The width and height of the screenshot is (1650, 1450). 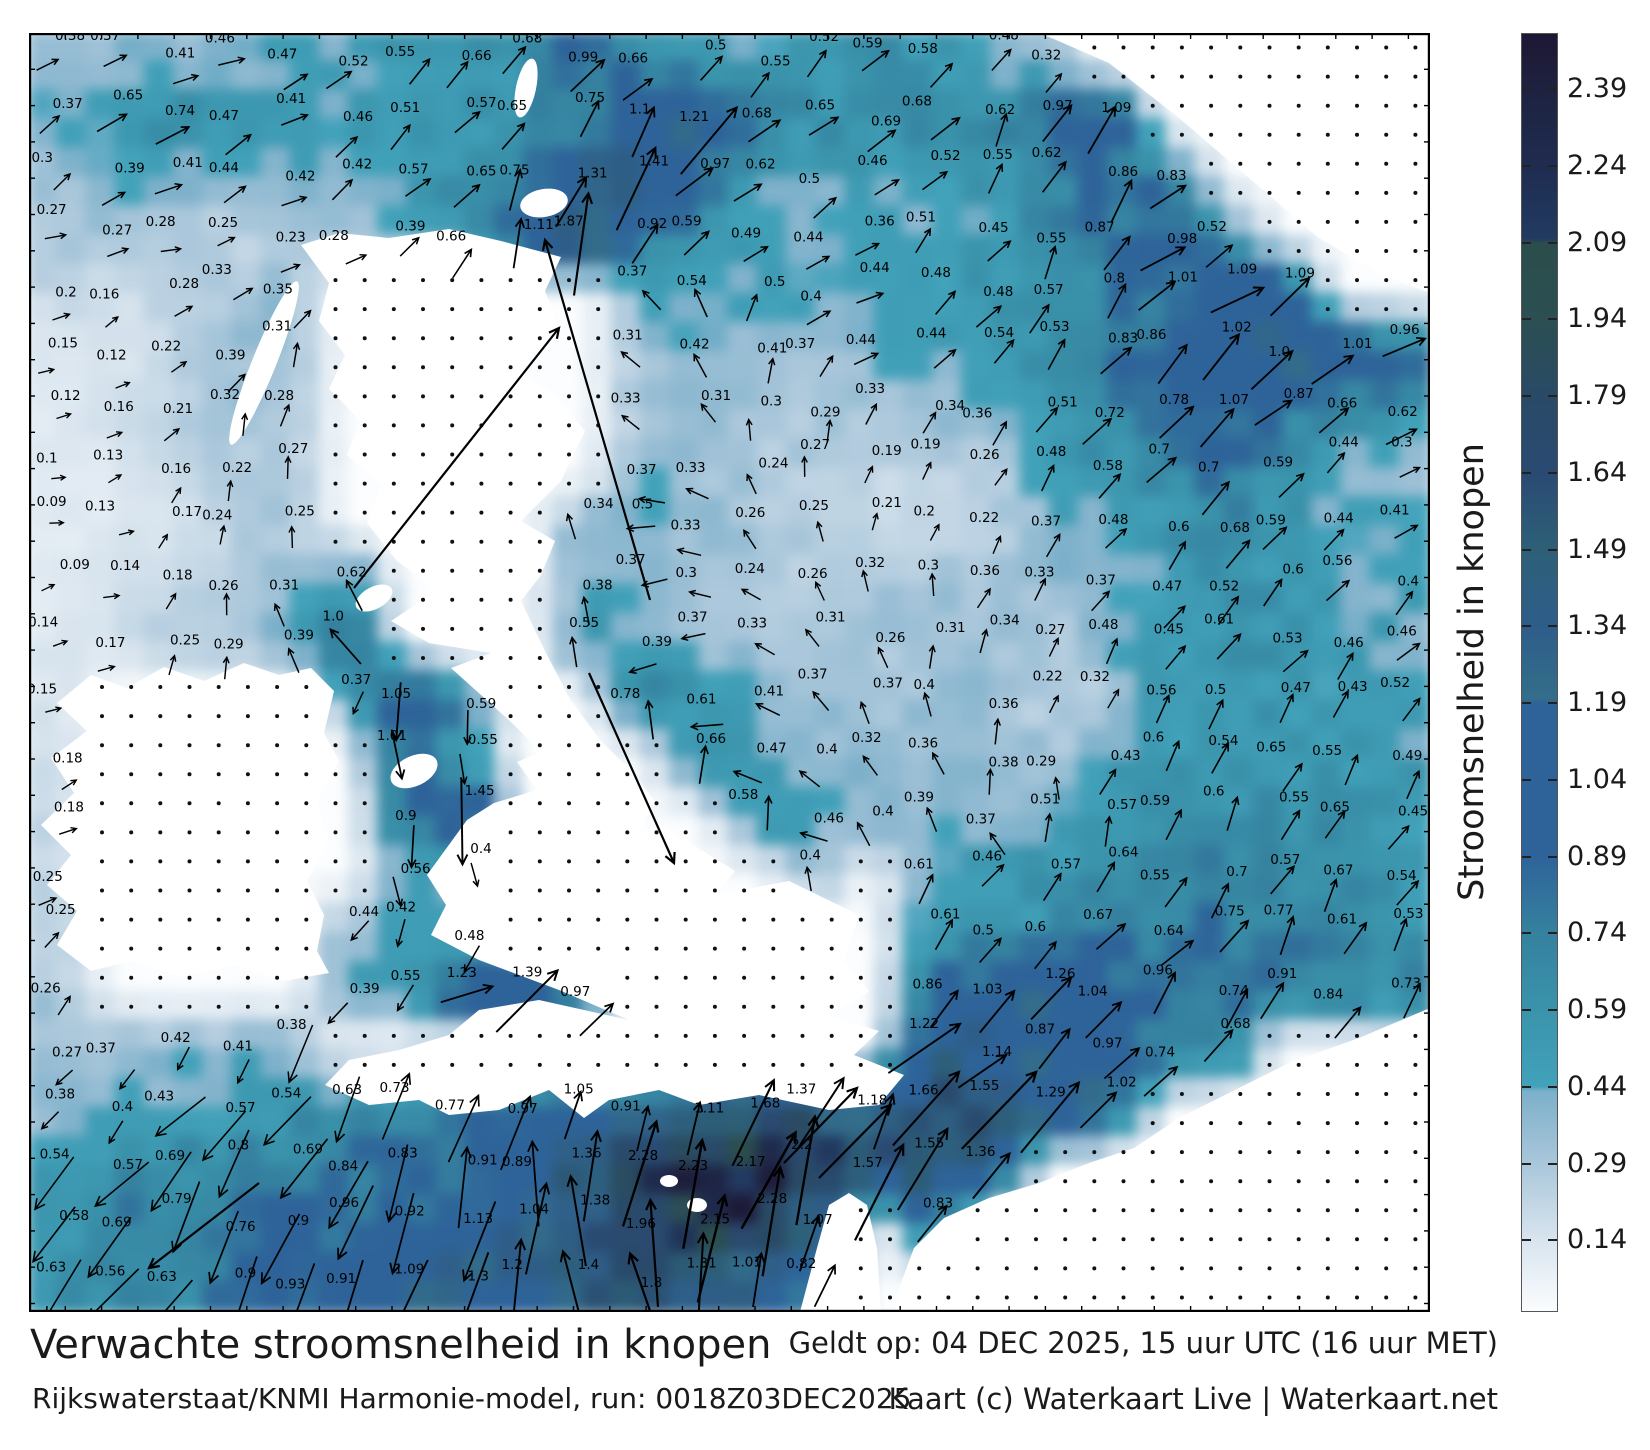 I want to click on colorbar-tick-label: 0.29, so click(x=1597, y=1163).